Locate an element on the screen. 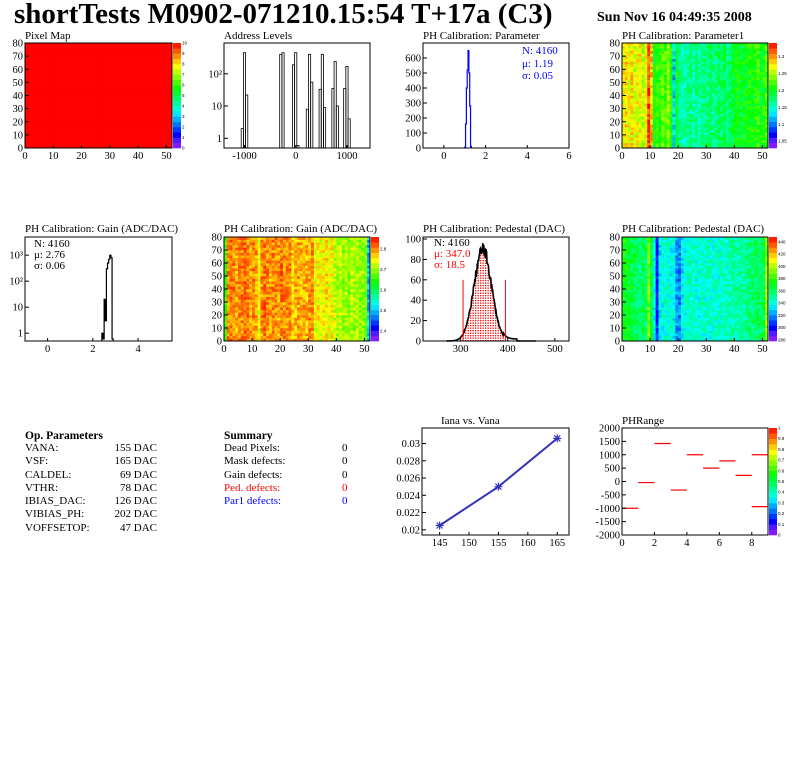 This screenshot has height=772, width=796. x-tick-label: 6 is located at coordinates (568, 156).